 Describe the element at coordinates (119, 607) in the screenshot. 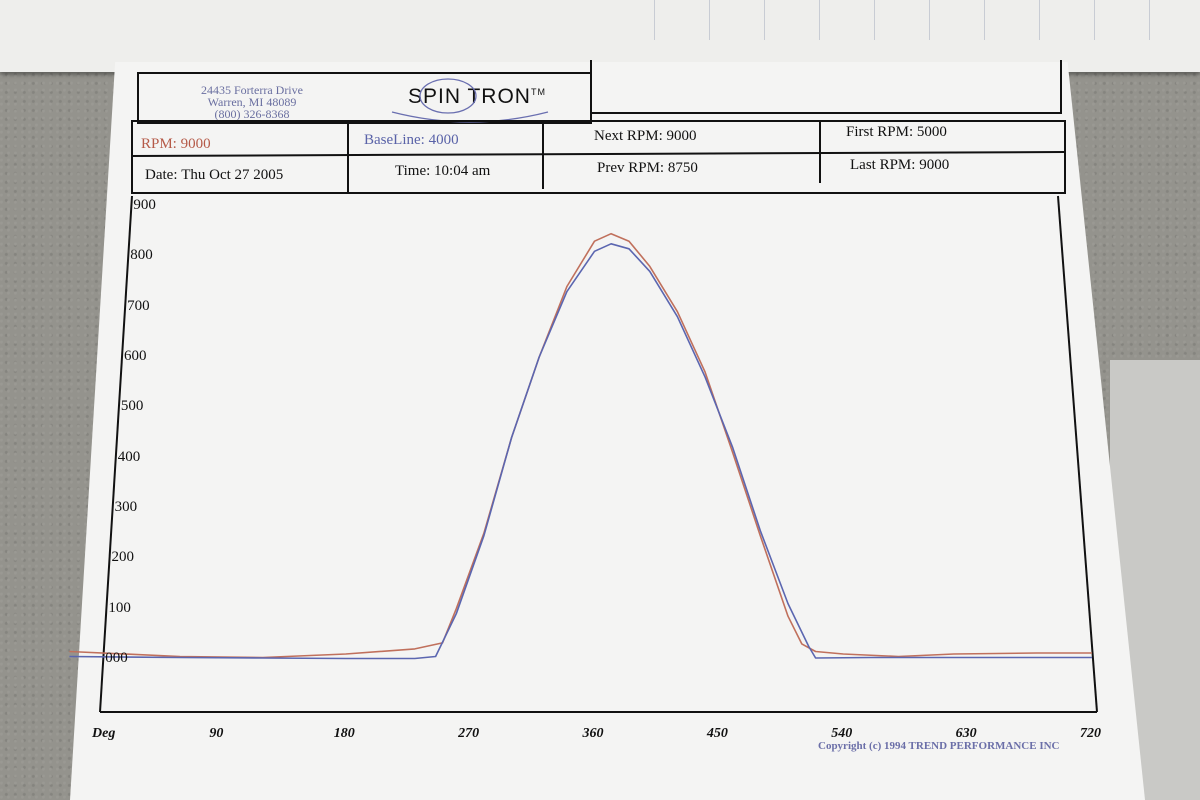

I see `y-tick-label: 100` at that location.